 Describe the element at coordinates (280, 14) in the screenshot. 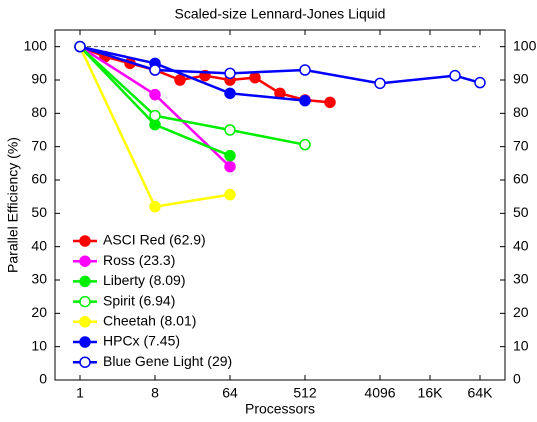

I see `chart-title: Scaled-size Lennard-Jones Liquid` at that location.